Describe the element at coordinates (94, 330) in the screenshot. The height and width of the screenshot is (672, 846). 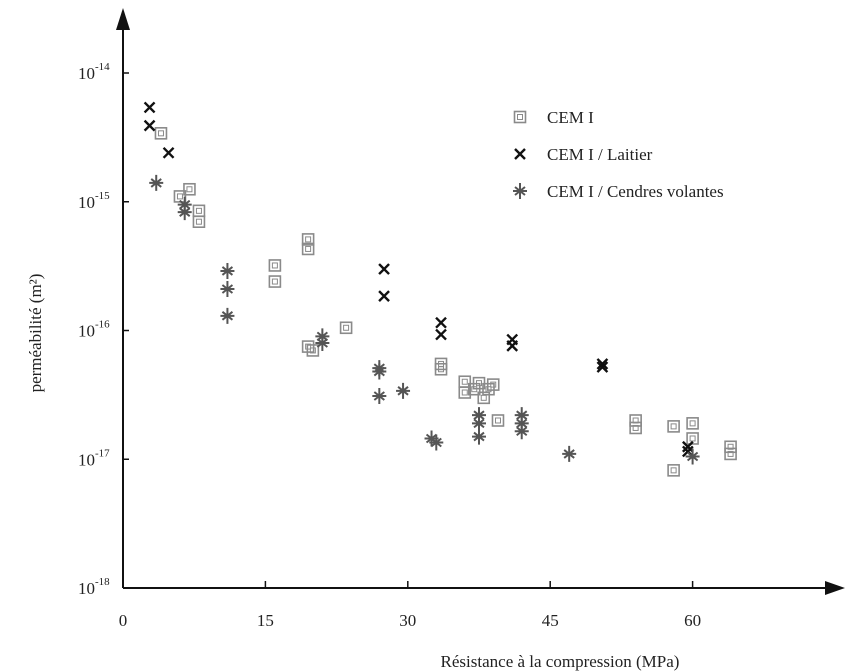
I see `y-tick-label: 10-16` at that location.